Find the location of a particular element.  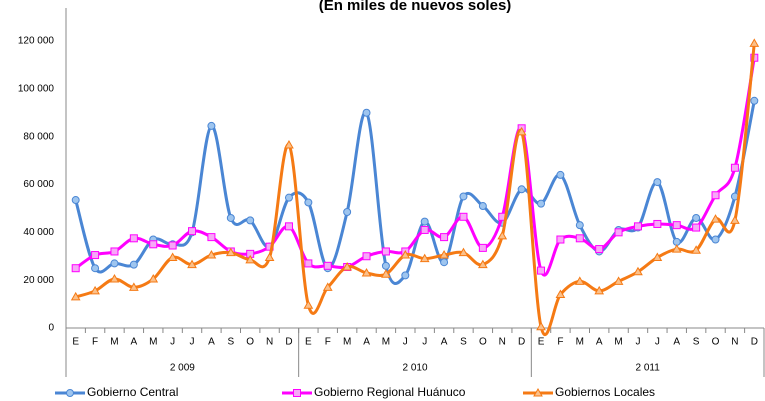

x-tick-label: S is located at coordinates (696, 342).